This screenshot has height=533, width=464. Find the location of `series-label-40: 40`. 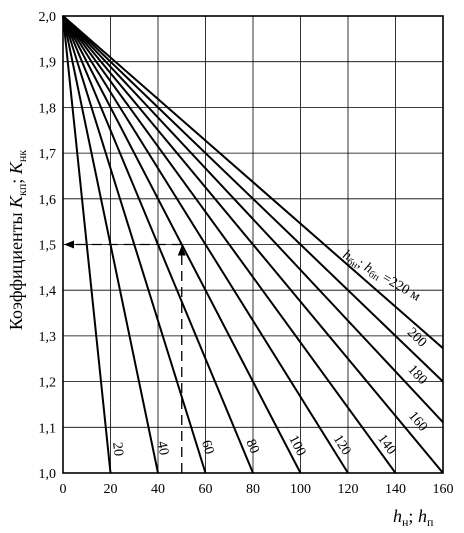

series-label-40: 40 is located at coordinates (163, 448).